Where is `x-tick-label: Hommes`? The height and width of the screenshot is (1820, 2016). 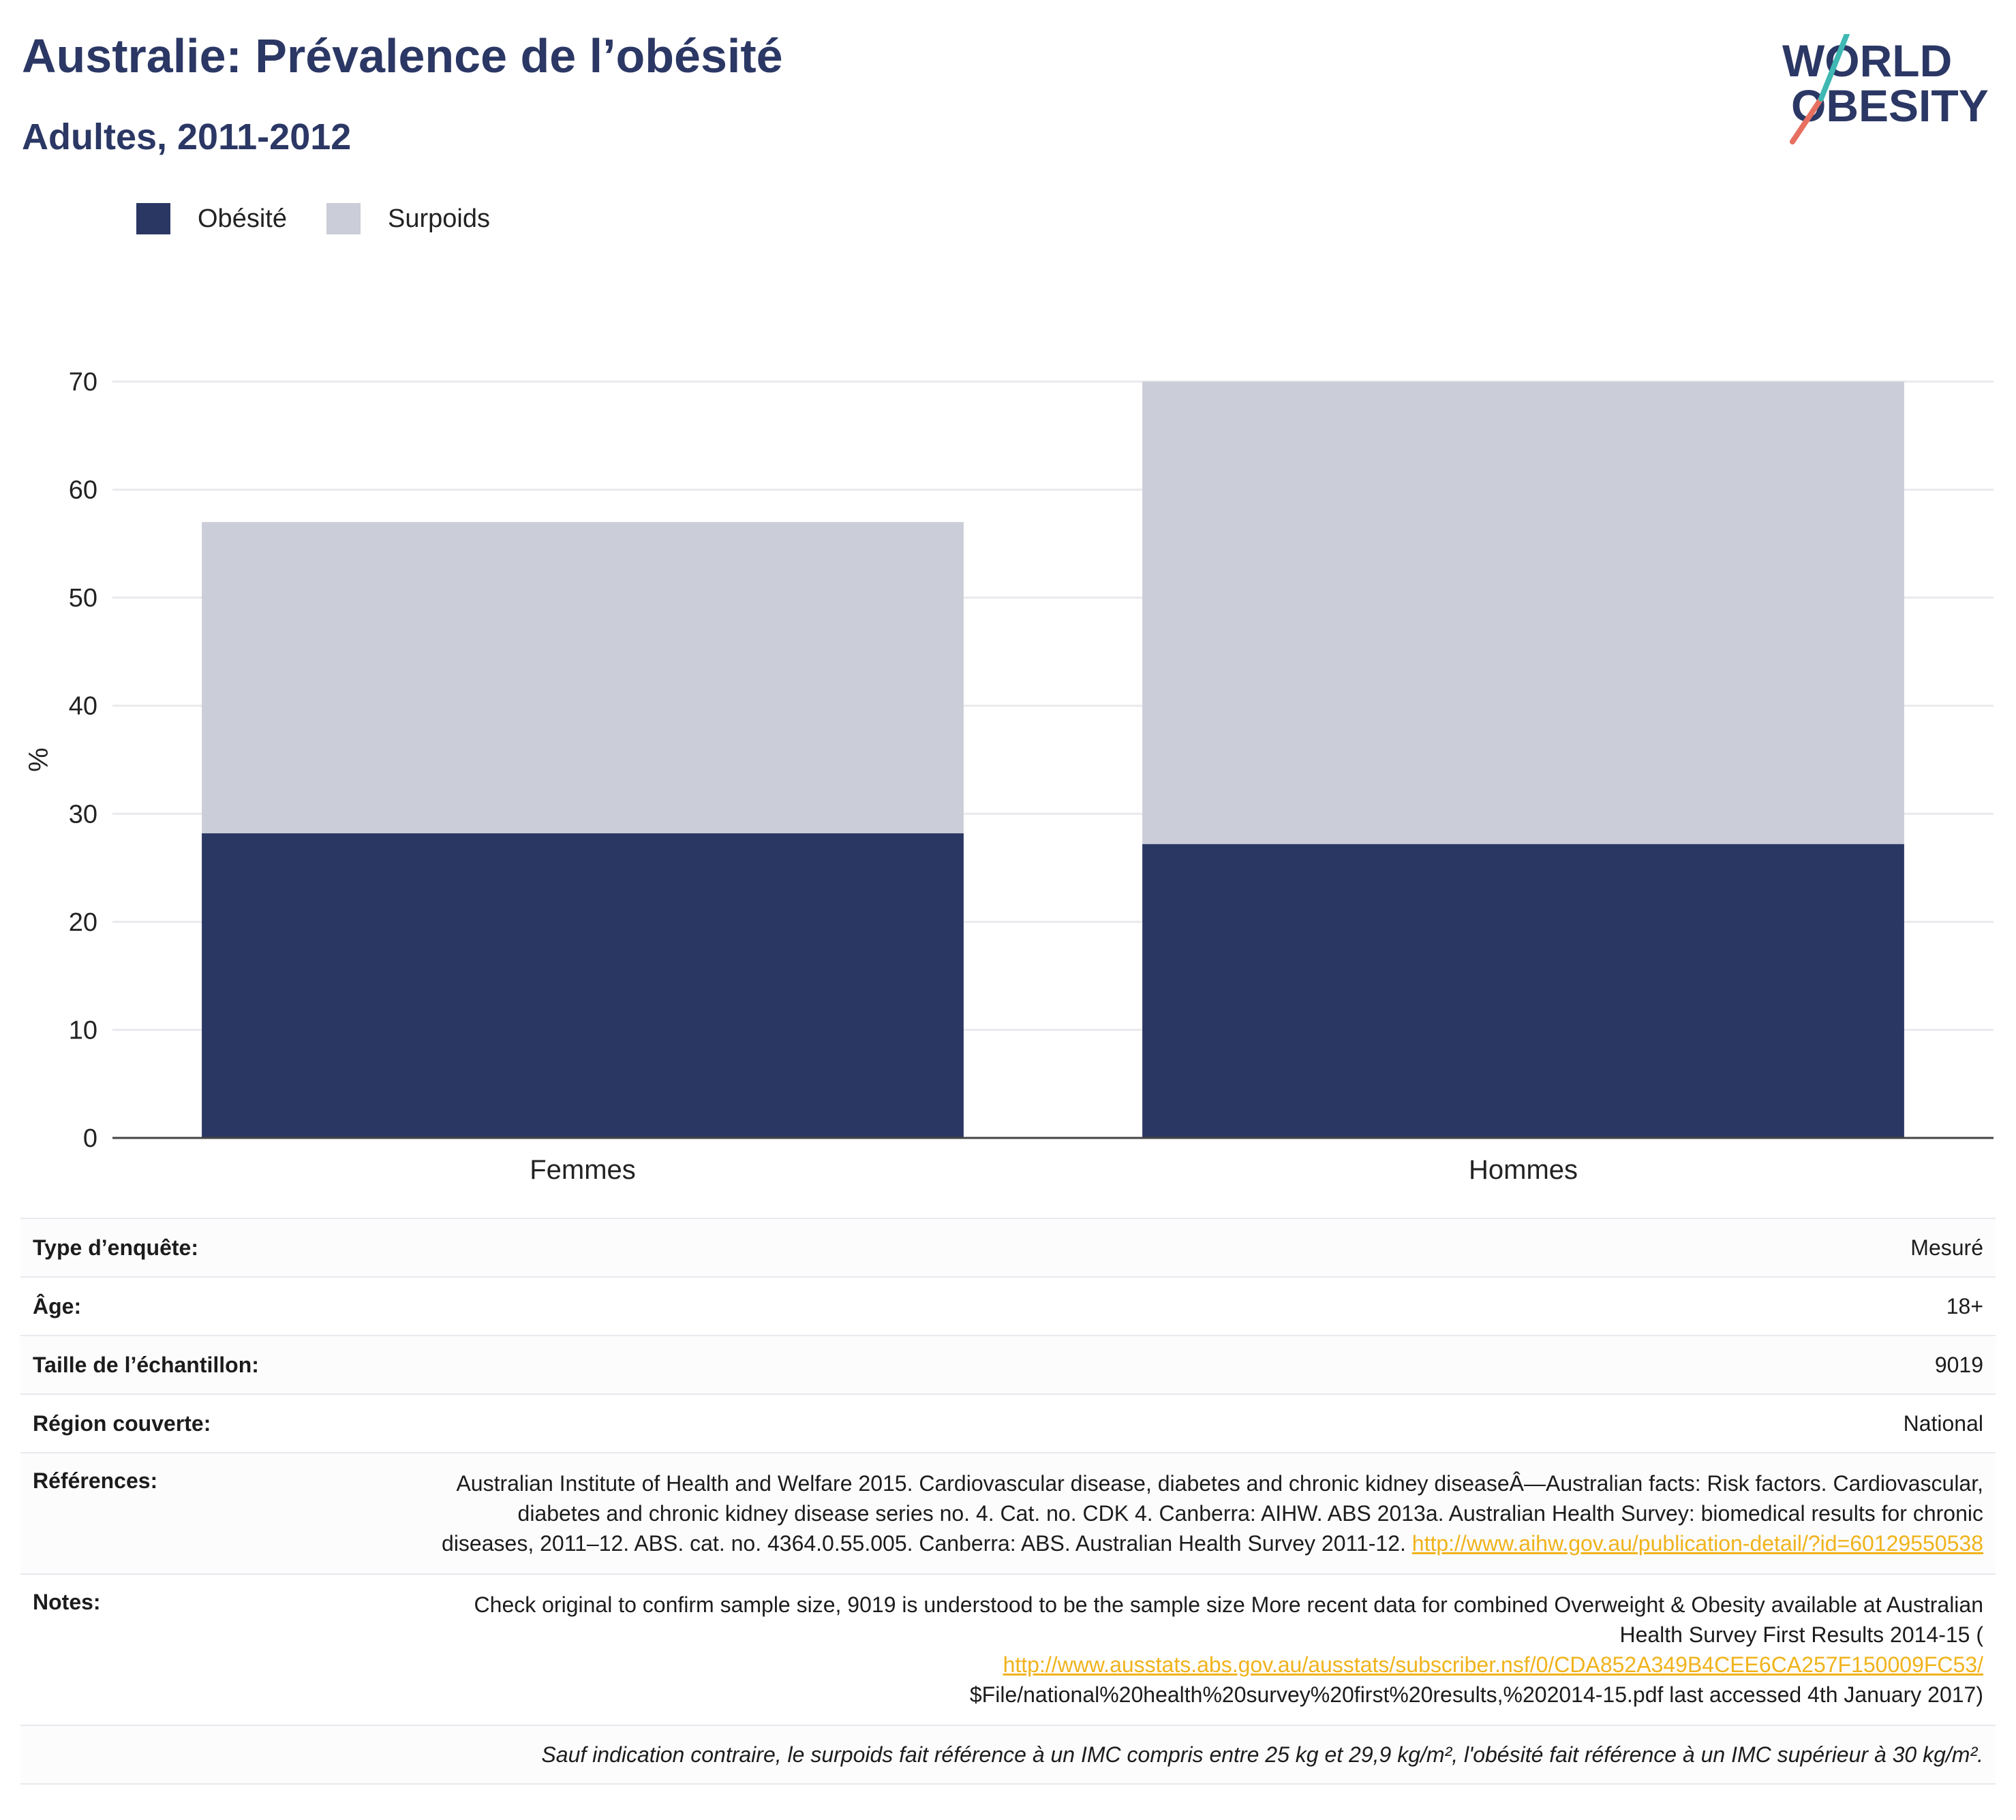
x-tick-label: Hommes is located at coordinates (1523, 1170).